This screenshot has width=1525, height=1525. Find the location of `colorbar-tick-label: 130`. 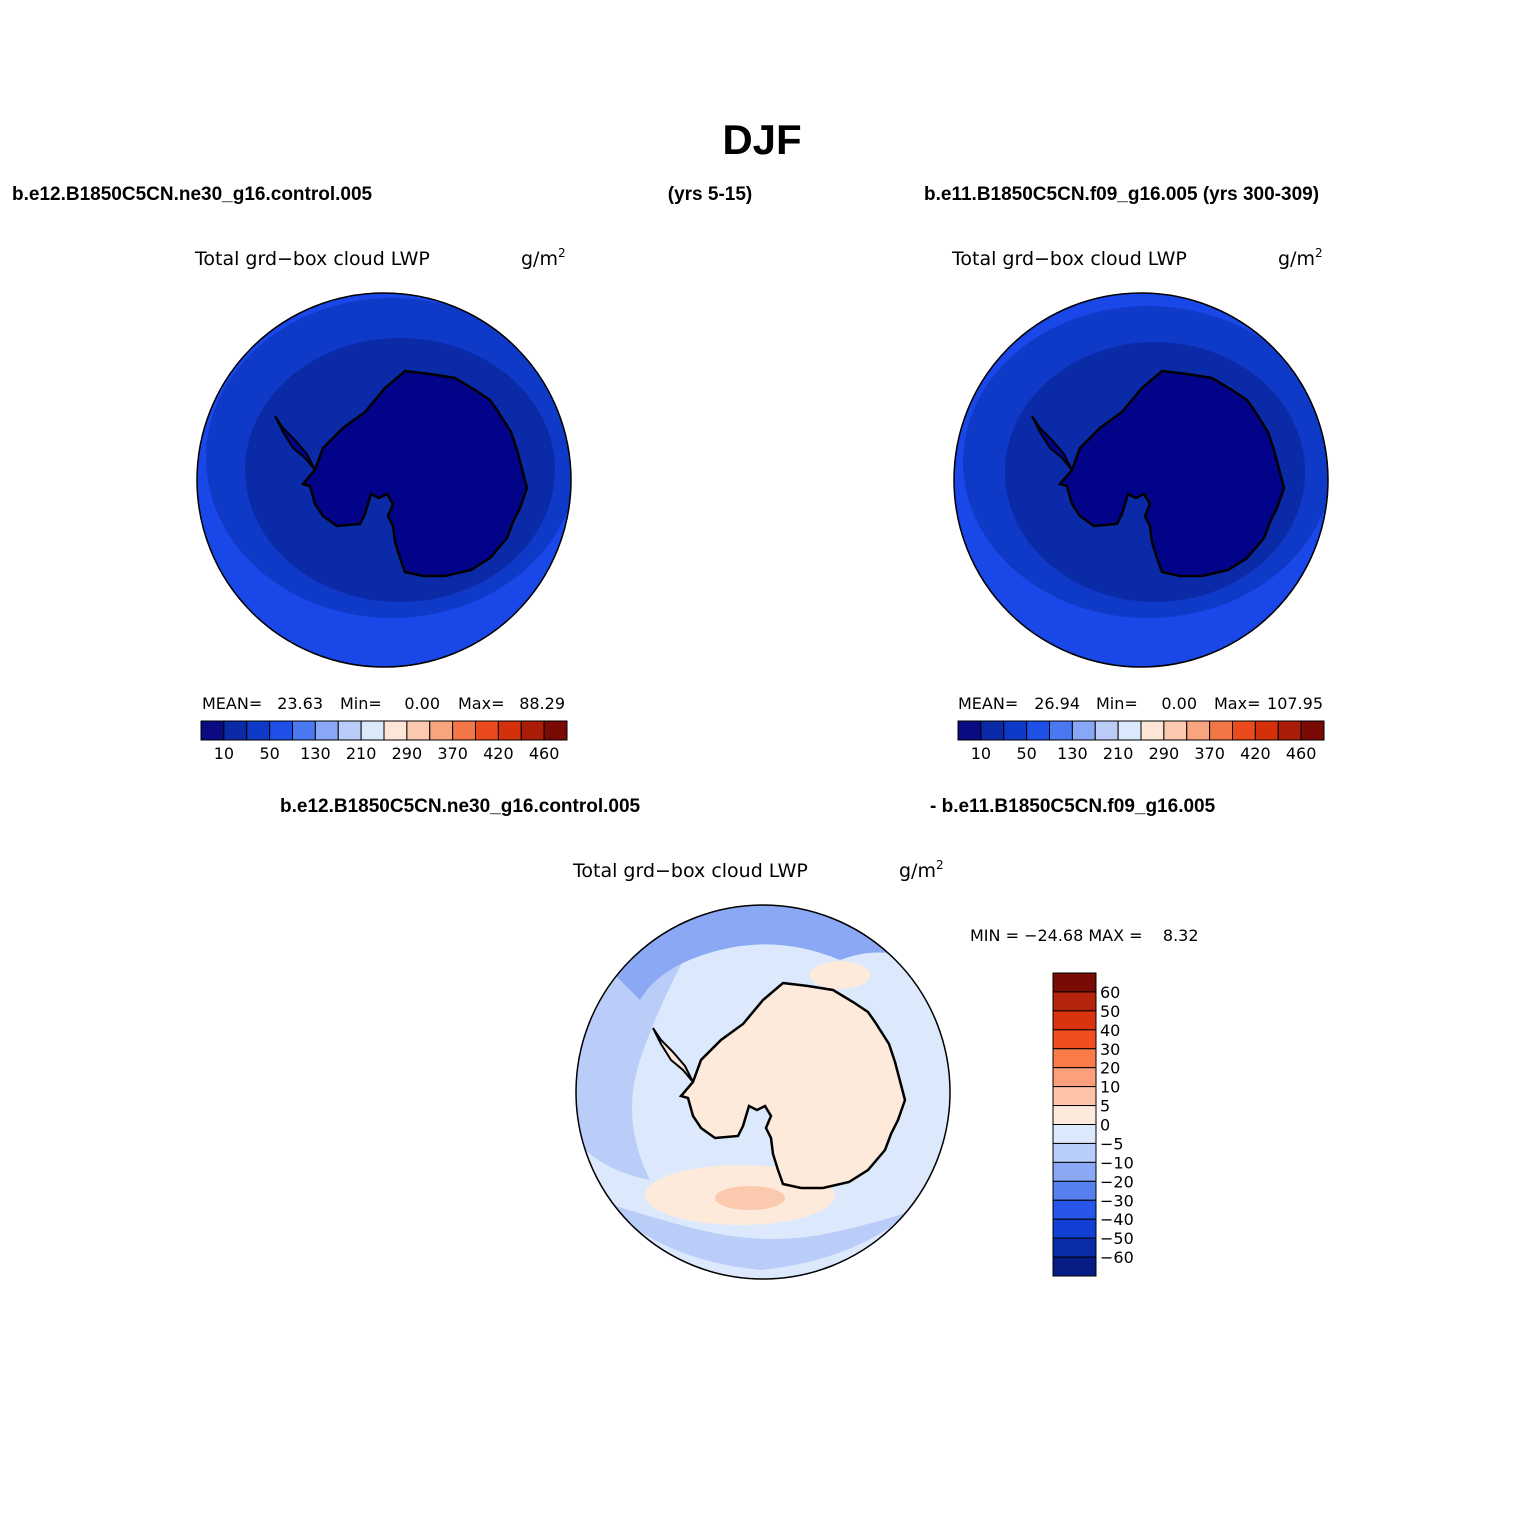

colorbar-tick-label: 130 is located at coordinates (1072, 753).